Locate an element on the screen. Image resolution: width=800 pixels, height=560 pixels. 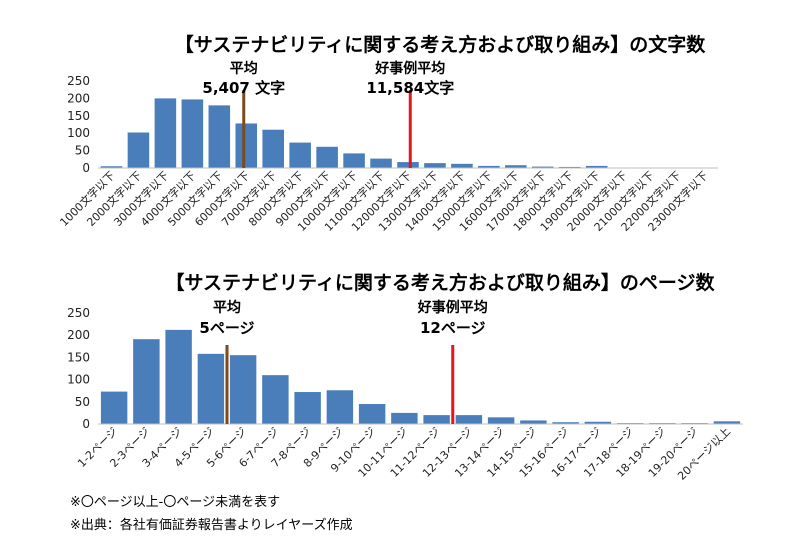
average-value: 5ページ is located at coordinates (226, 328).